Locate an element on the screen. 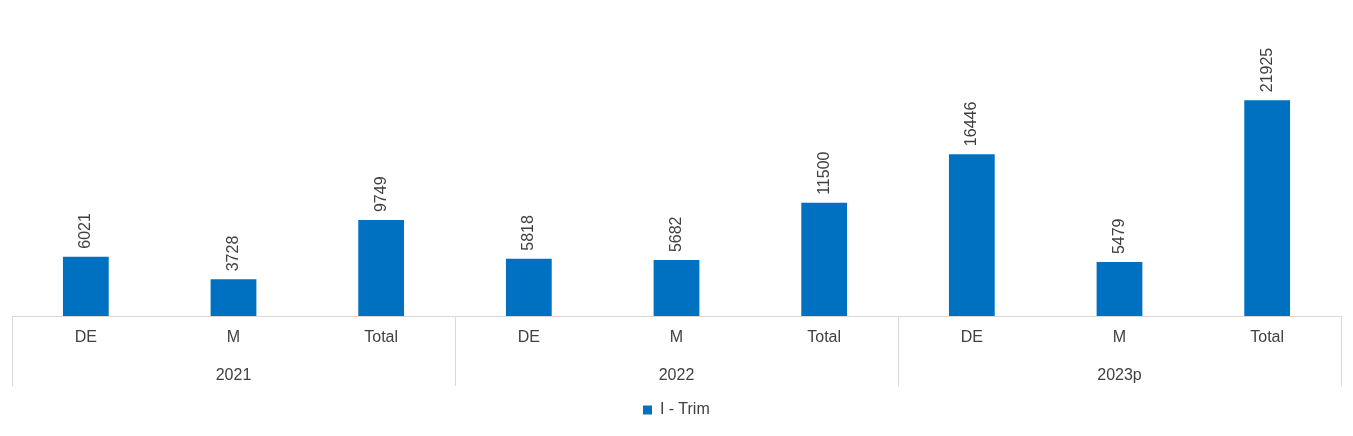  data-label: 11500 is located at coordinates (823, 173).